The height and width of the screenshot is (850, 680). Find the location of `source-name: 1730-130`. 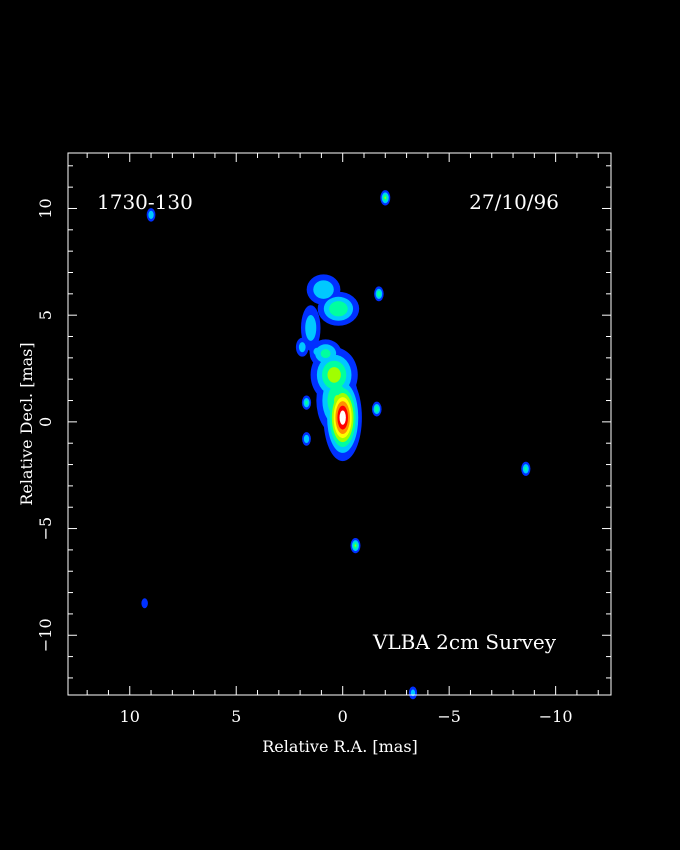

source-name: 1730-130 is located at coordinates (145, 202).